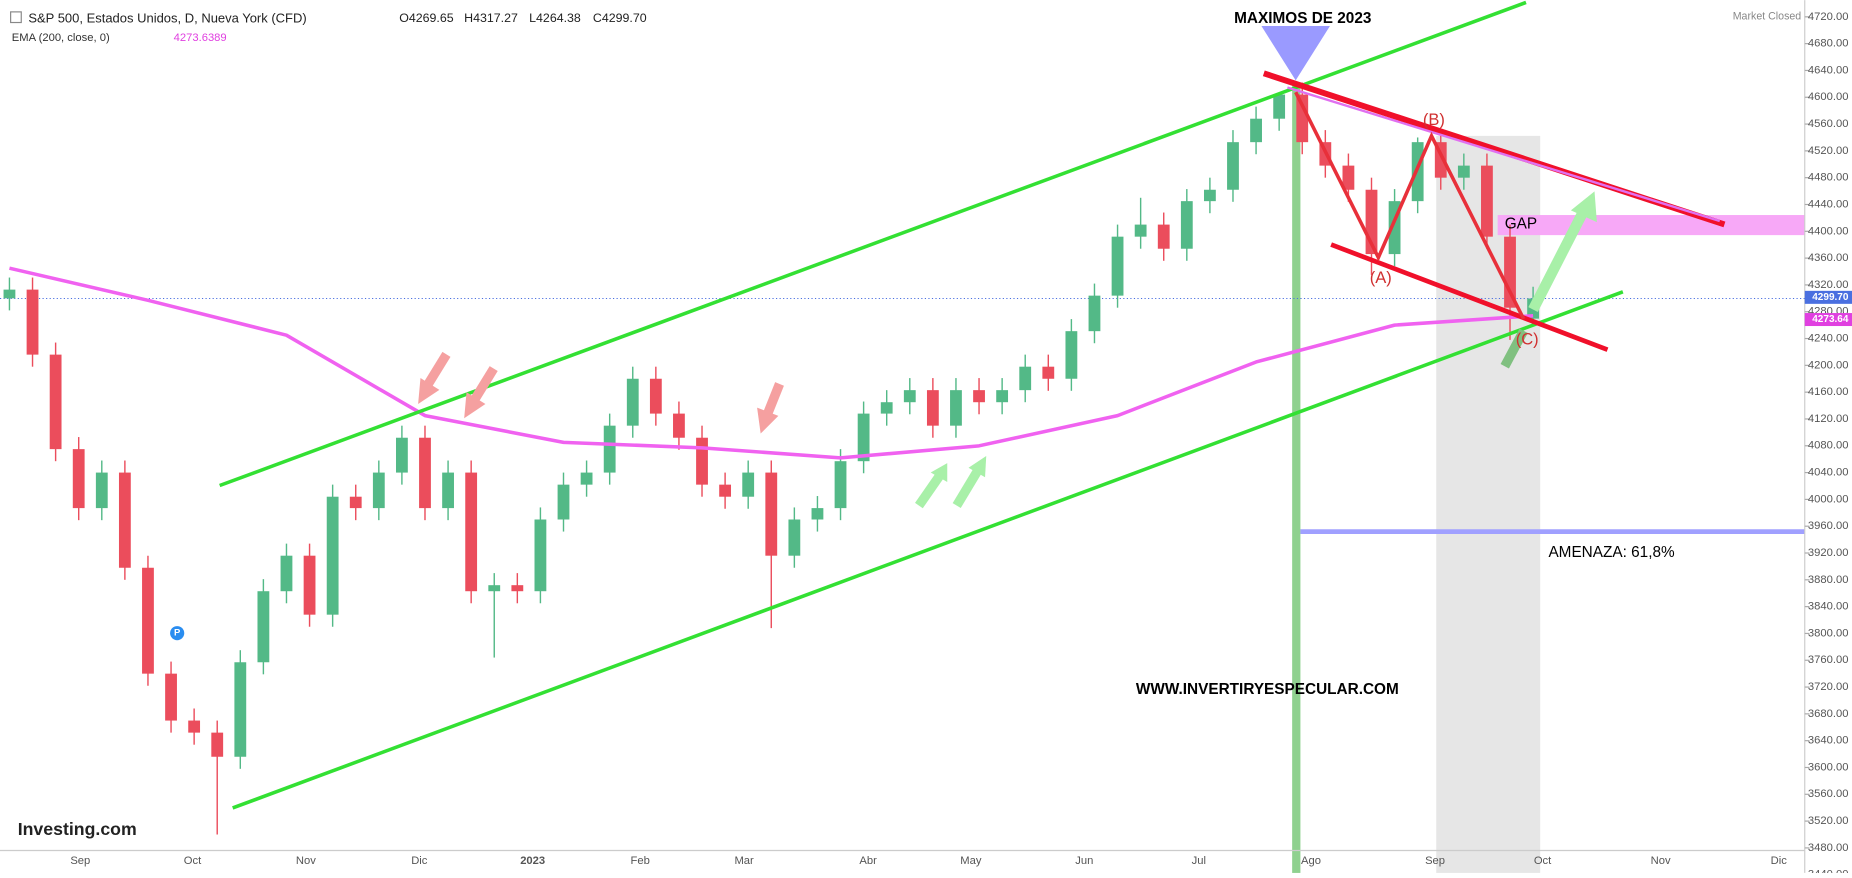  Describe the element at coordinates (1295, 53) in the screenshot. I see `peak-marker` at that location.